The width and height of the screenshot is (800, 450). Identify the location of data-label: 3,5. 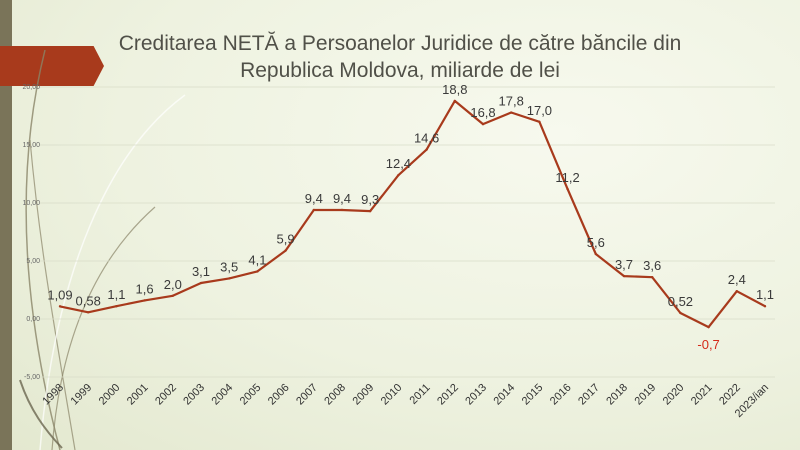
(229, 266).